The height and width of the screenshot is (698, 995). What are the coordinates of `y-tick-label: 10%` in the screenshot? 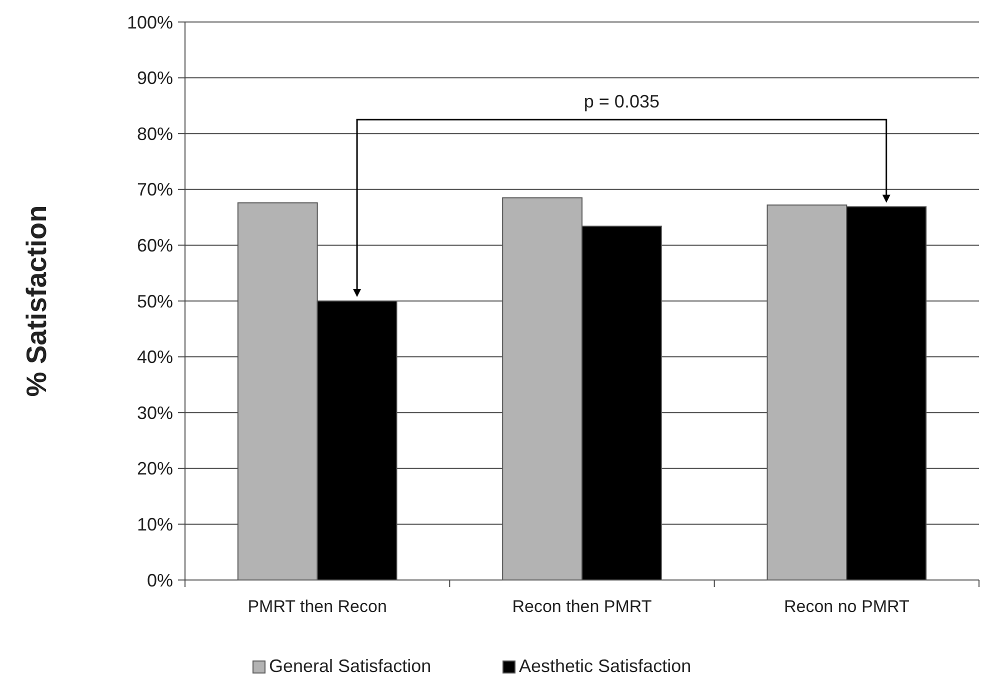 It's located at (154, 524).